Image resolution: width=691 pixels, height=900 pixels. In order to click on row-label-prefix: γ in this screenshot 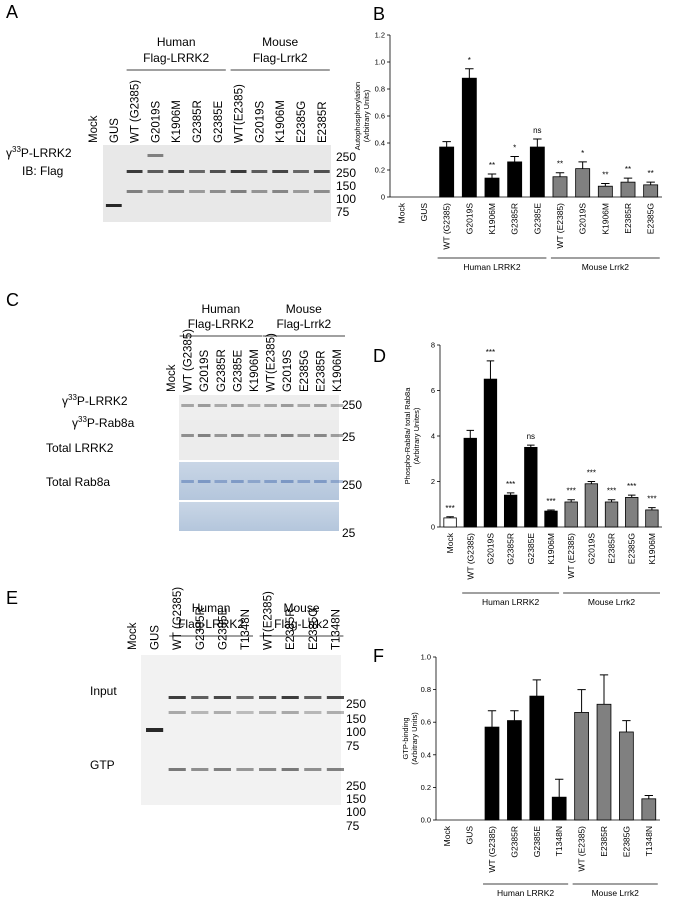, I will do `click(9, 153)`.